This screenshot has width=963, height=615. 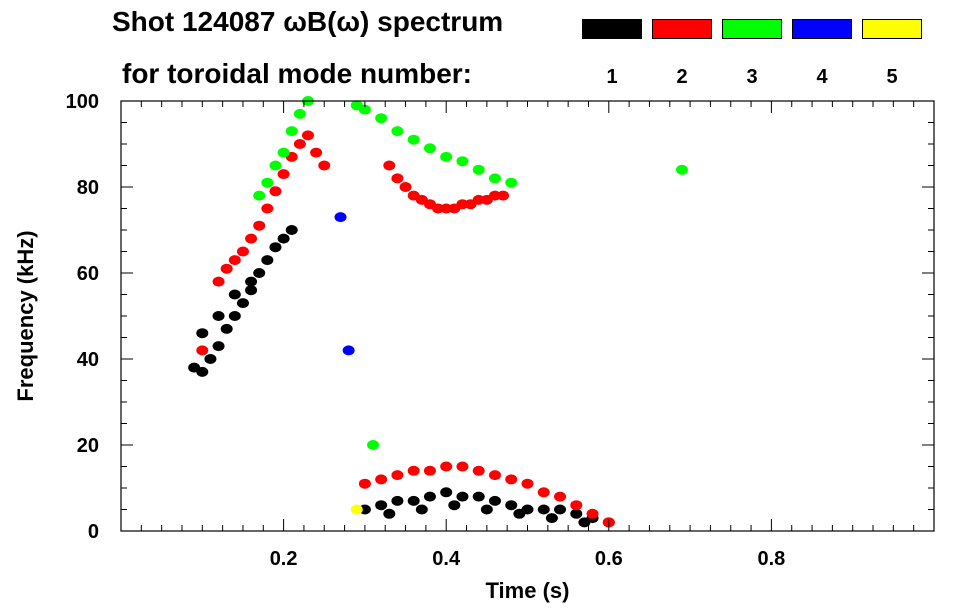 I want to click on chart-title: Shot 124087 ωB(ω) spectrum, so click(x=308, y=21).